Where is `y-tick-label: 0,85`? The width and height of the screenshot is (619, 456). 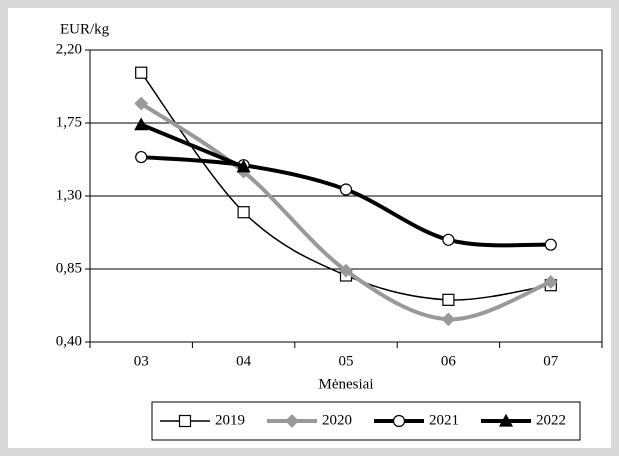
y-tick-label: 0,85 is located at coordinates (69, 268).